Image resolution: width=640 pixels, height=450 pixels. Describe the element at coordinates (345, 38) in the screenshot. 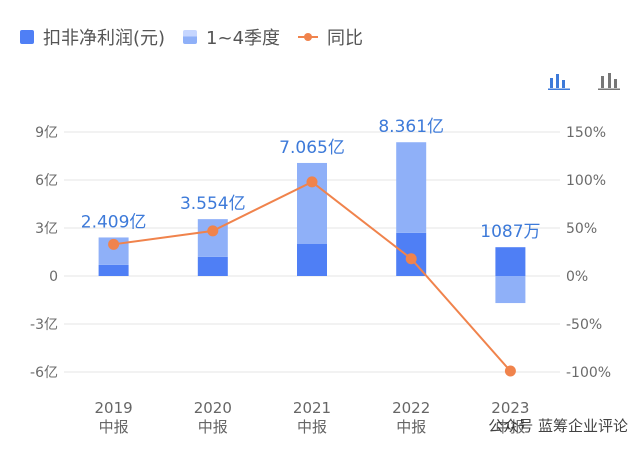

I see `legend-label-yoy: 同比` at that location.